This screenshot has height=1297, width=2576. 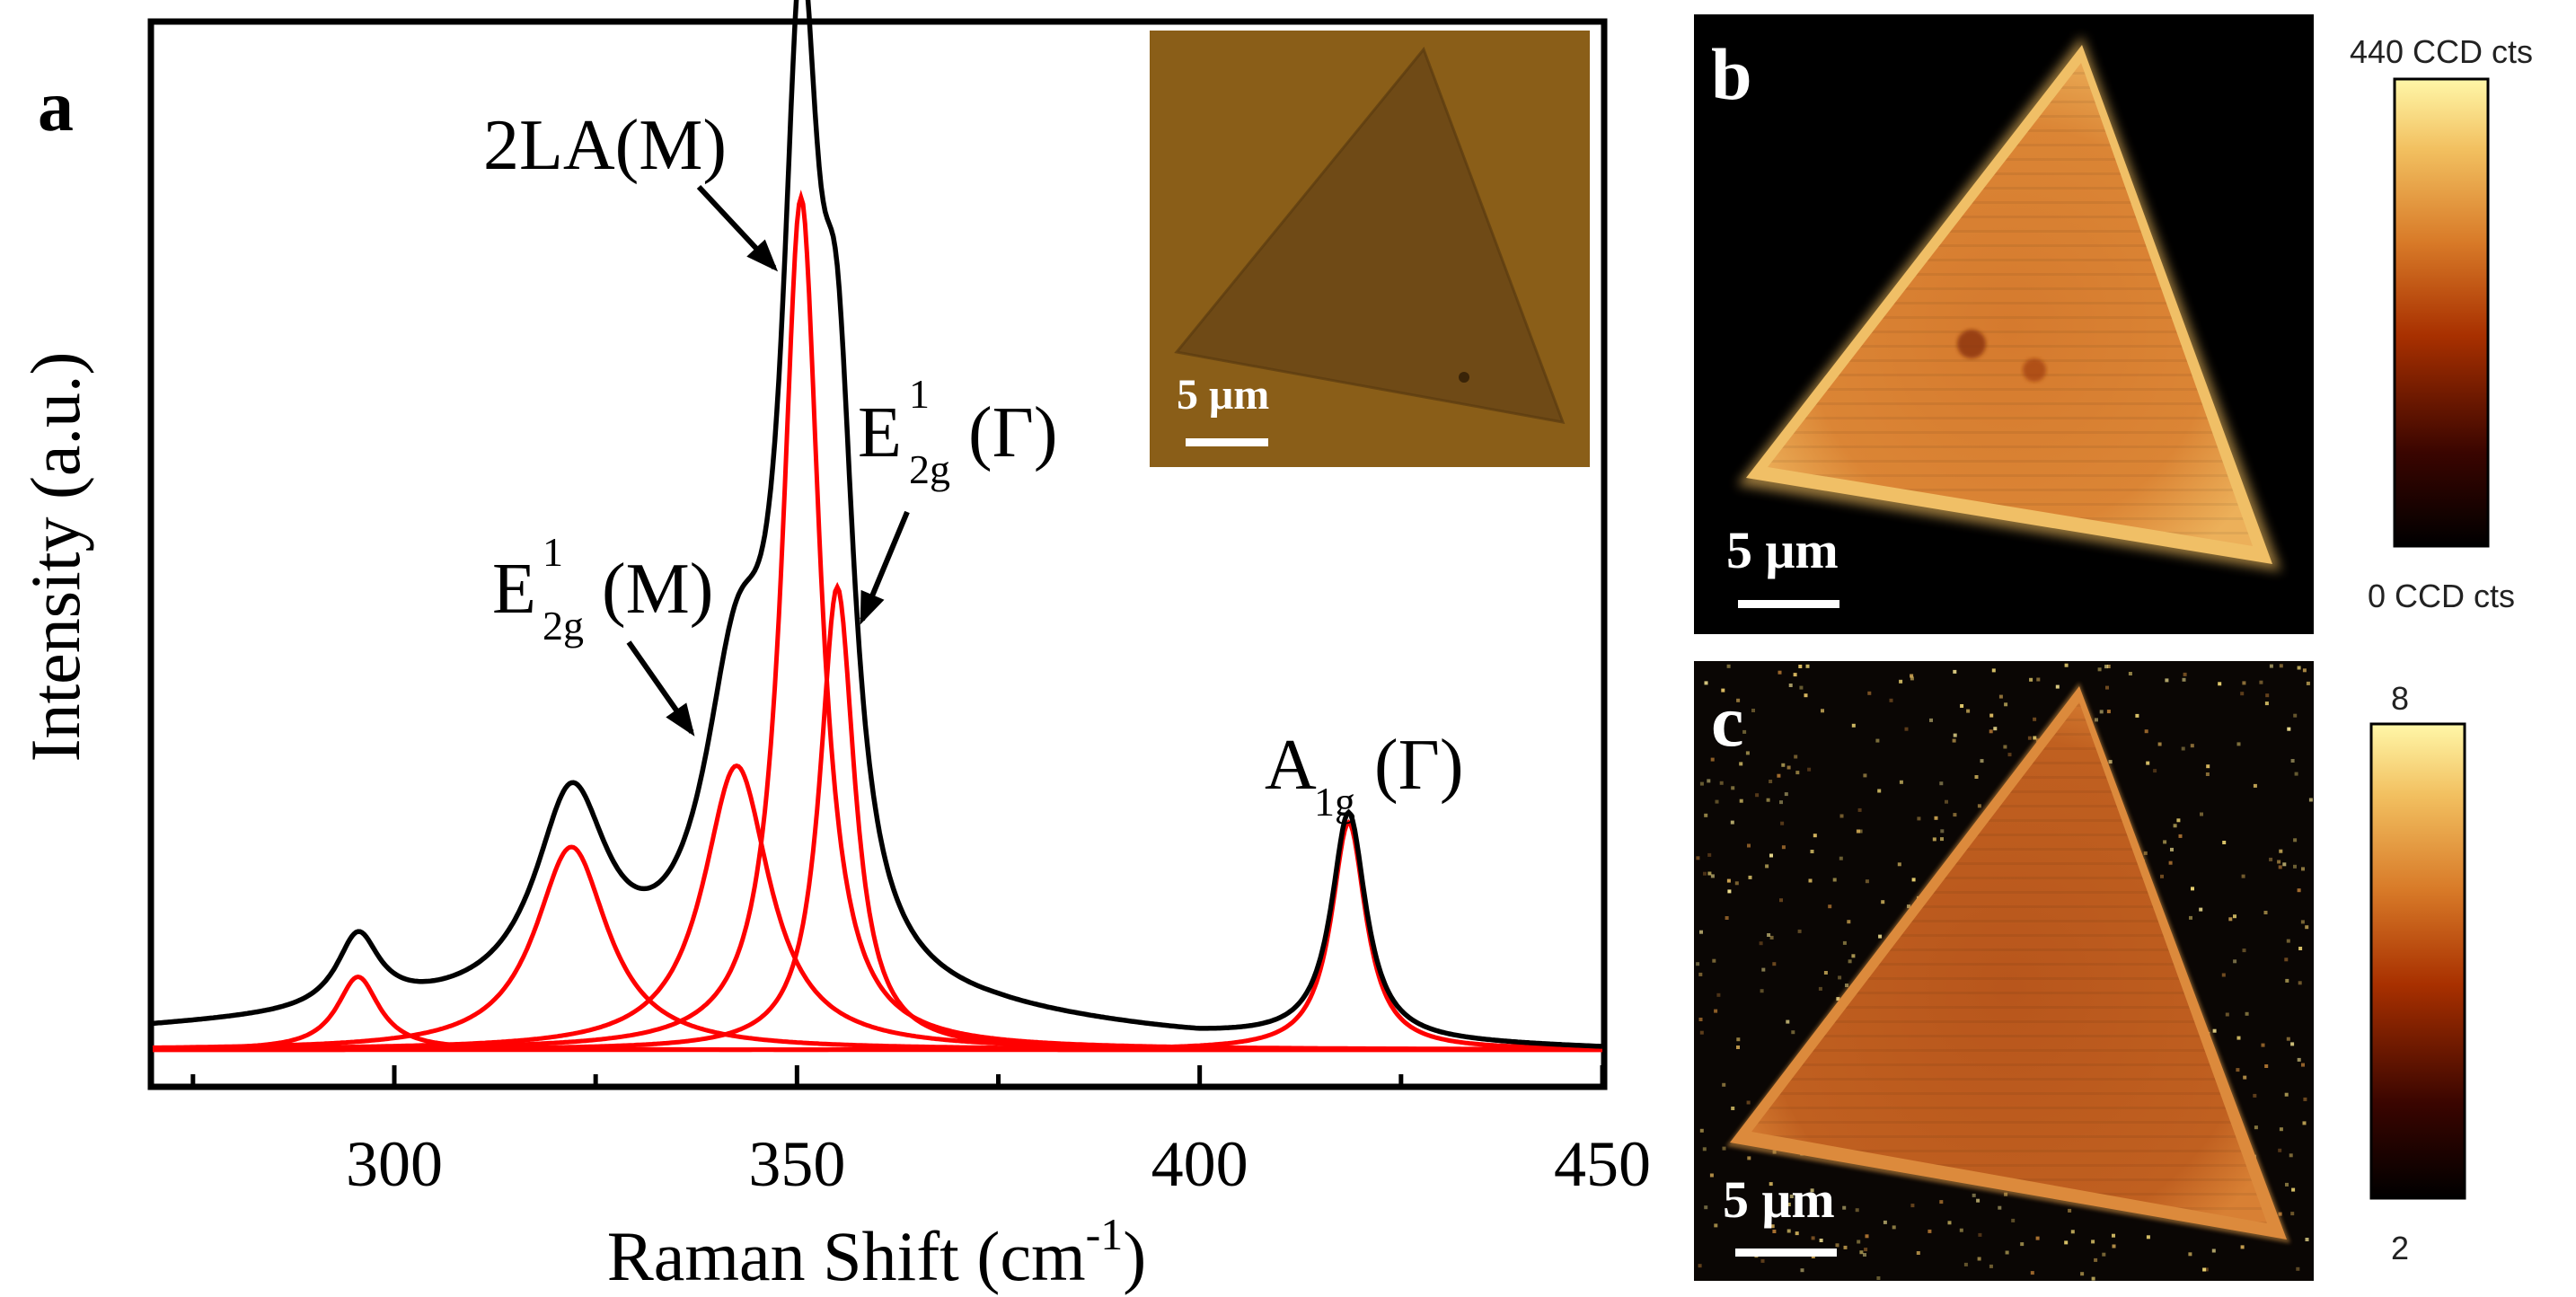 I want to click on annotation-e2g-gamma-sub: 2g, so click(x=929, y=469).